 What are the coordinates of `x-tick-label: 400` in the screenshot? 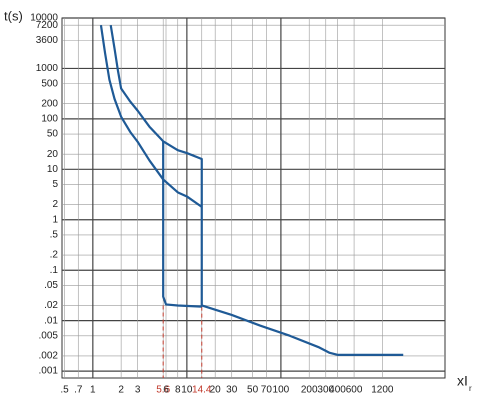 It's located at (337, 390).